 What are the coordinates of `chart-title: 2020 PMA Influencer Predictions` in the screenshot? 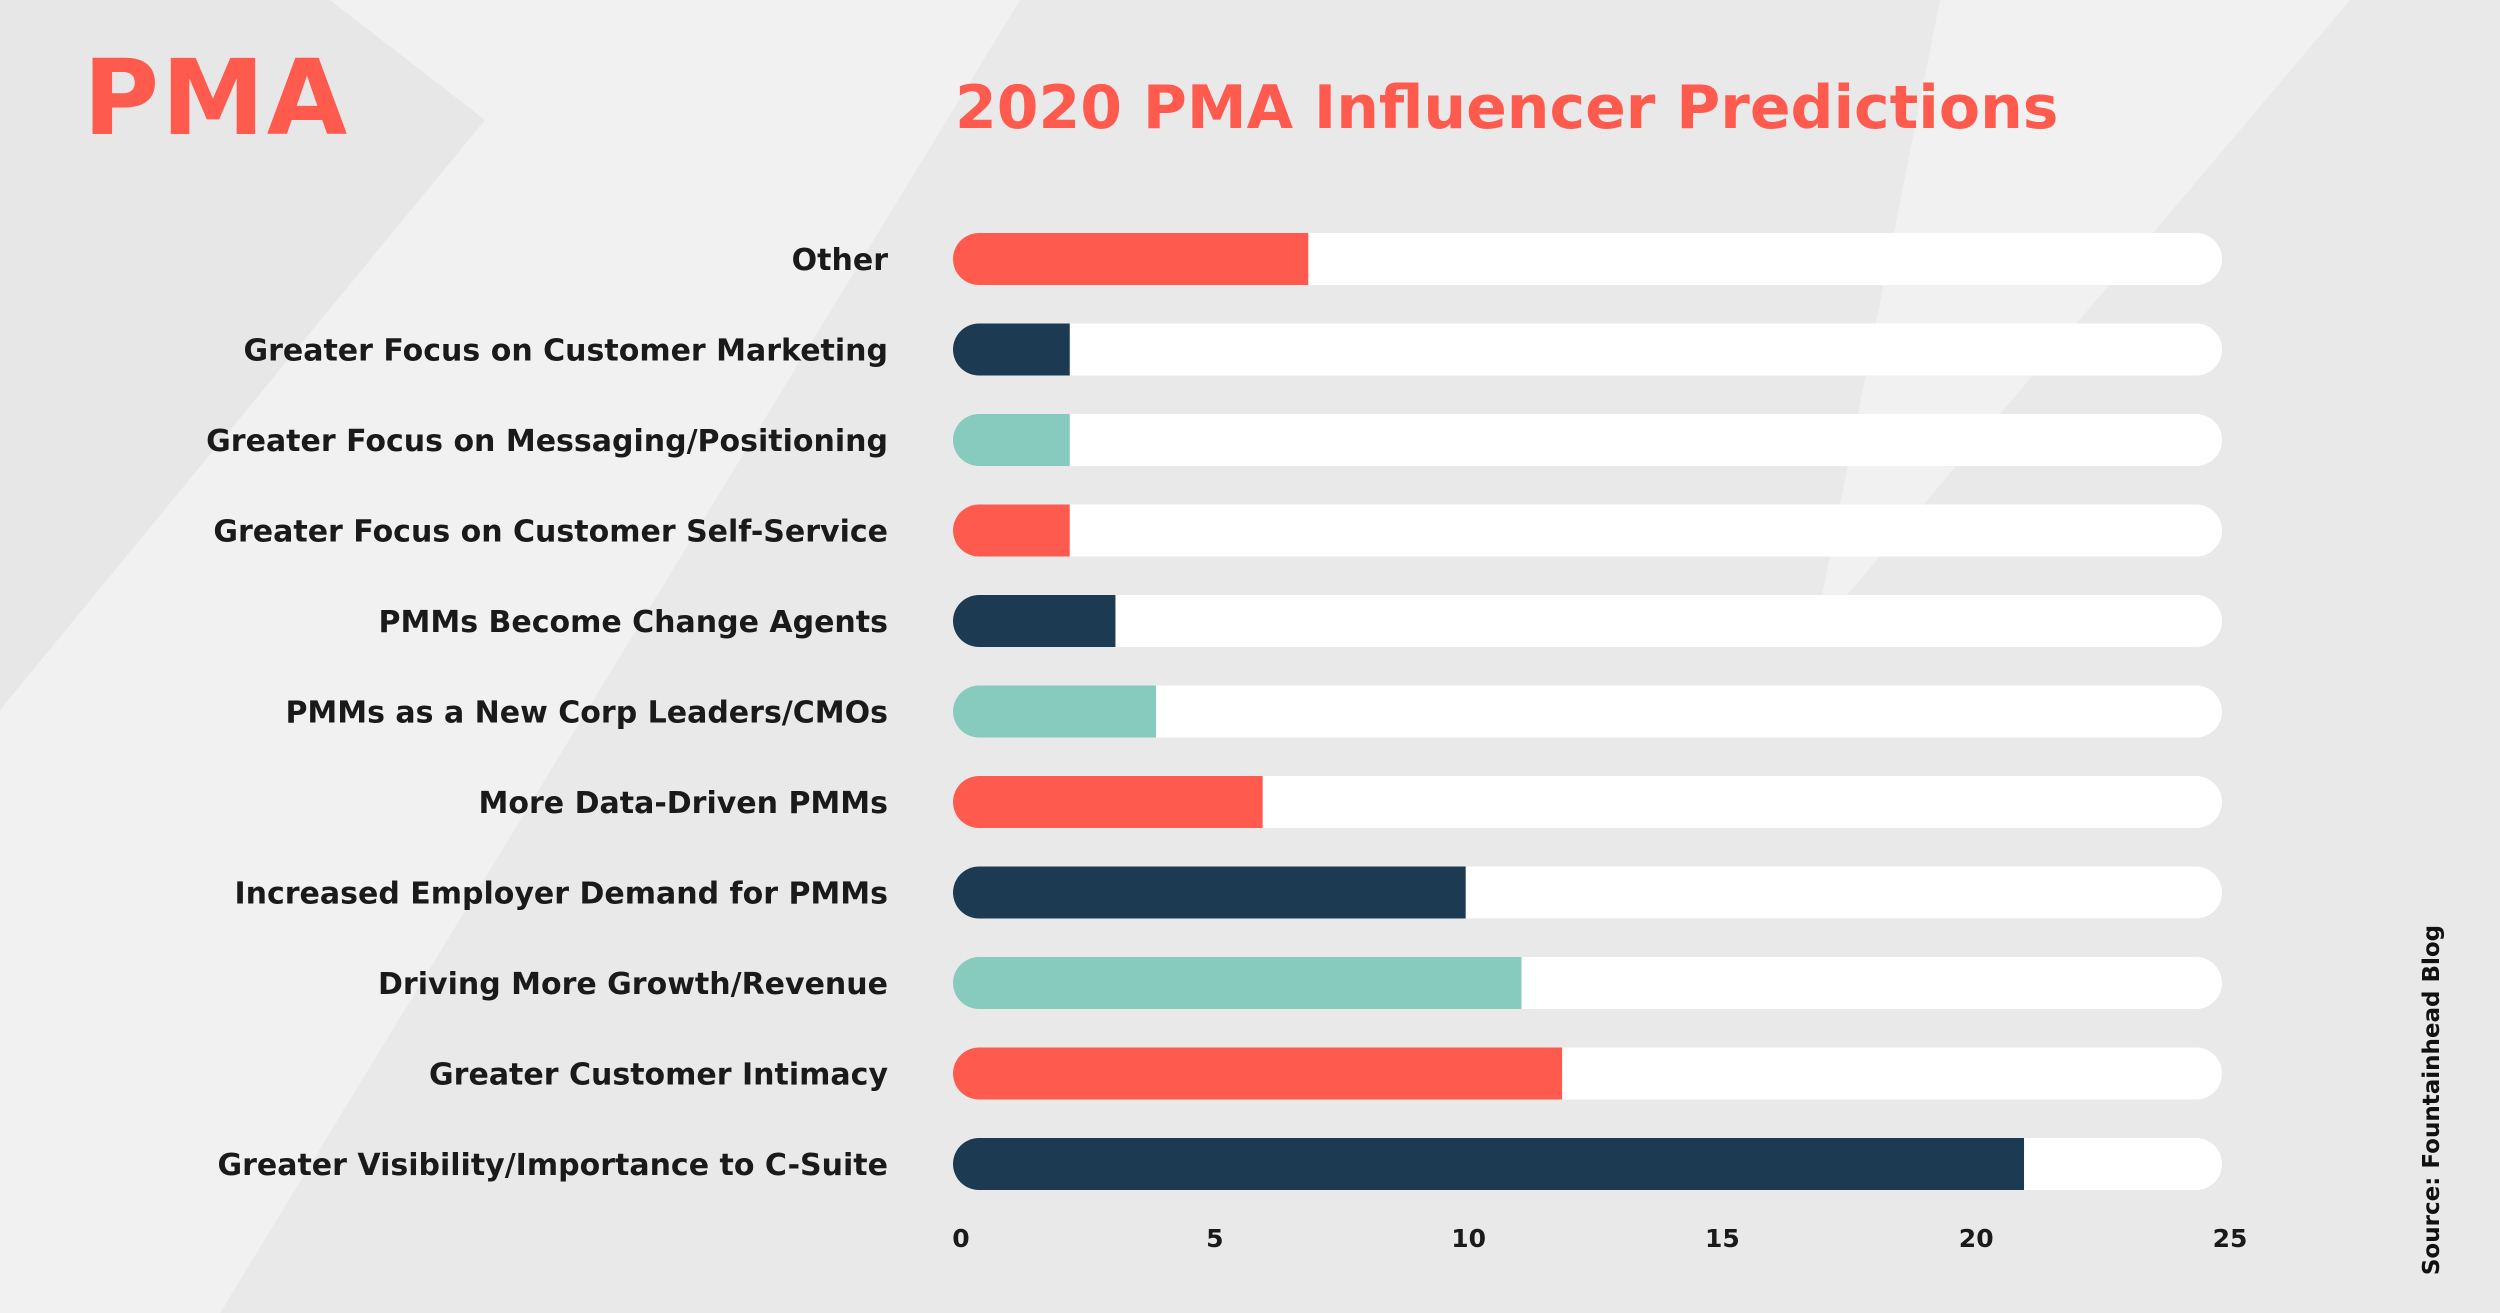 It's located at (1507, 108).